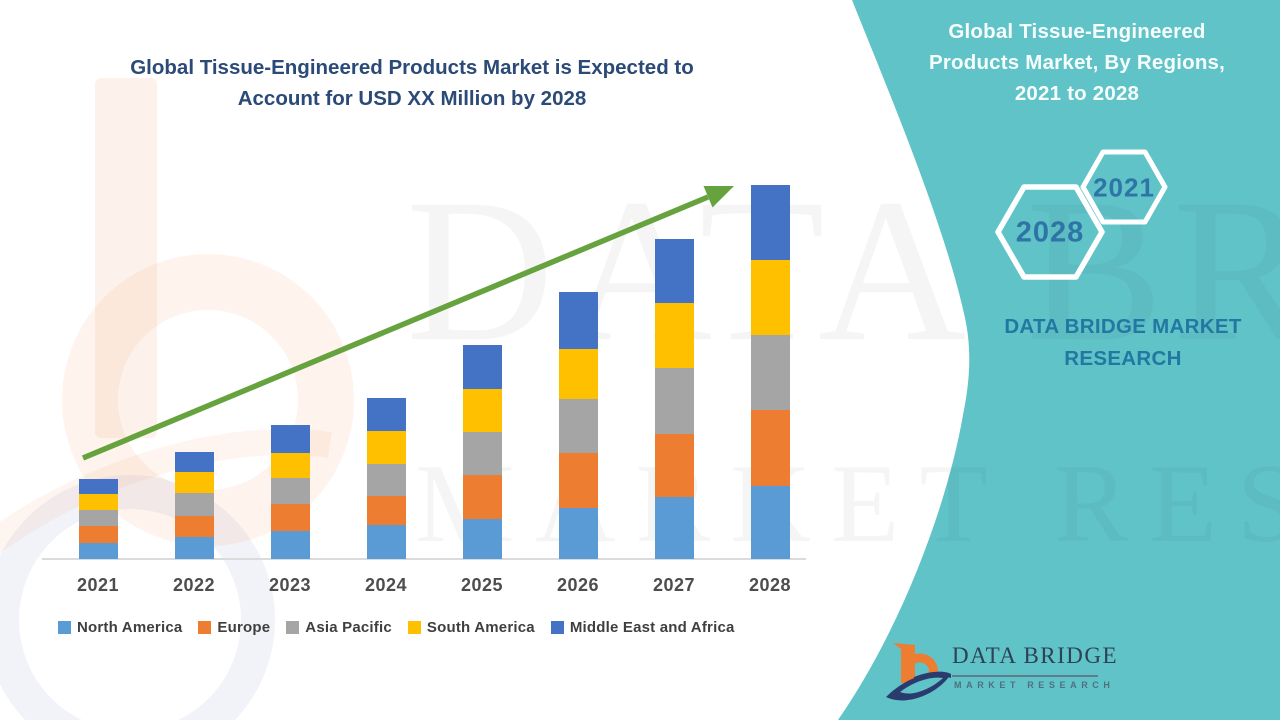 Image resolution: width=1280 pixels, height=720 pixels. I want to click on legend-item: Middle East and Africa, so click(642, 627).